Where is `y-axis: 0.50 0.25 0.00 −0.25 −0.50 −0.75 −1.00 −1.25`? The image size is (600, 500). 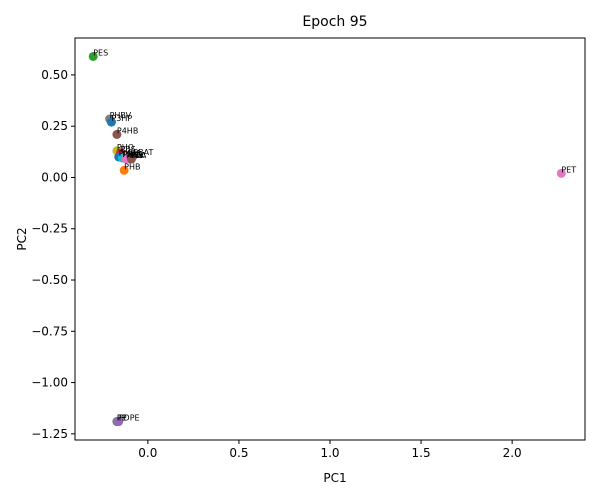 y-axis: 0.50 0.25 0.00 −0.25 −0.50 −0.75 −1.00 −1.25 is located at coordinates (53, 254).